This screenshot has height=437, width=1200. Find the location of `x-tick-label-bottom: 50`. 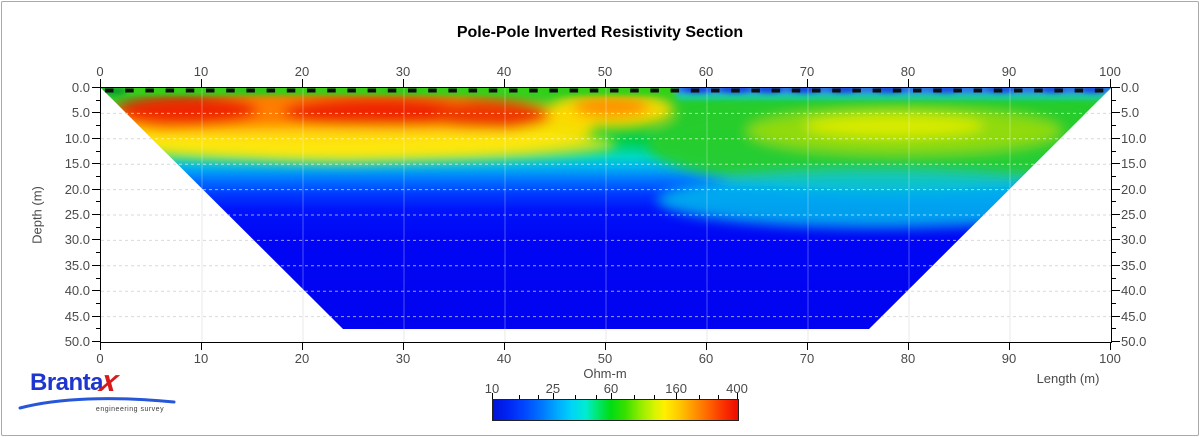

x-tick-label-bottom: 50 is located at coordinates (605, 358).